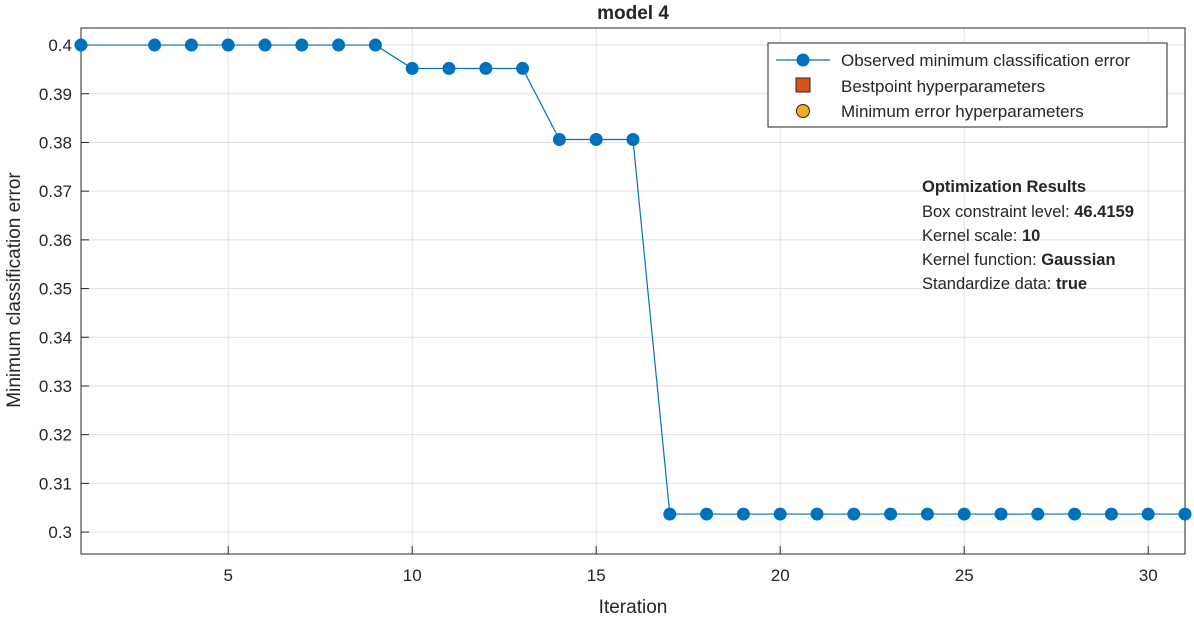 Image resolution: width=1194 pixels, height=617 pixels. I want to click on y-tick-label: 0.4, so click(60, 45).